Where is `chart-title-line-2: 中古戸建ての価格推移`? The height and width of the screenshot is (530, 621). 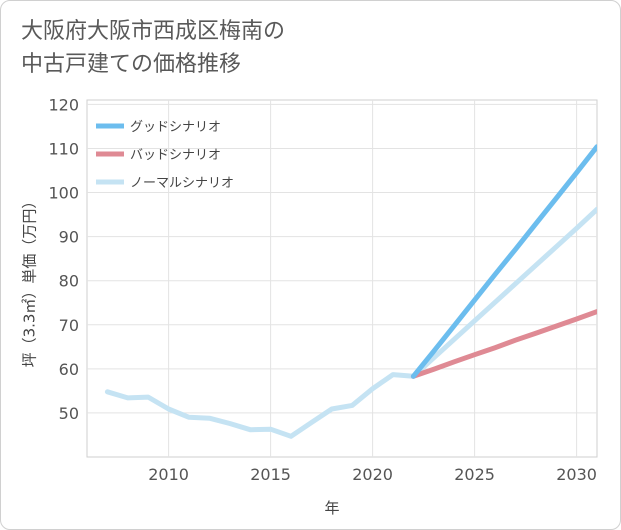 chart-title-line-2: 中古戸建ての価格推移 is located at coordinates (131, 64).